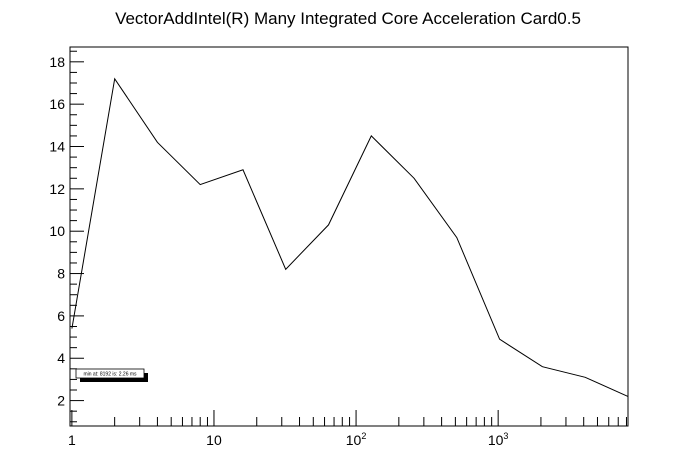 This screenshot has height=474, width=696. Describe the element at coordinates (61, 274) in the screenshot. I see `y-tick-label: 8` at that location.